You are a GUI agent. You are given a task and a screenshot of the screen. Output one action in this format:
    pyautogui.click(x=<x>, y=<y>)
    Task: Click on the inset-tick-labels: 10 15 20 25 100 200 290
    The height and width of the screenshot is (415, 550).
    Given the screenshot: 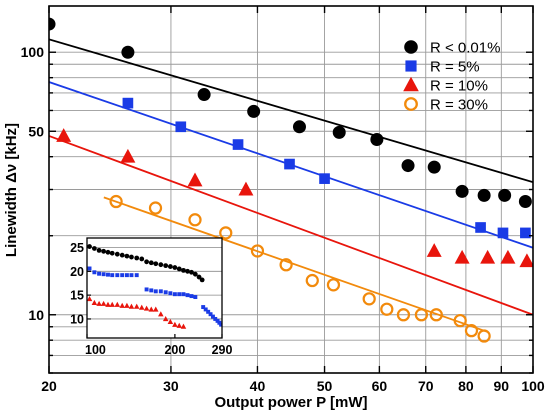 What is the action you would take?
    pyautogui.click(x=151, y=299)
    